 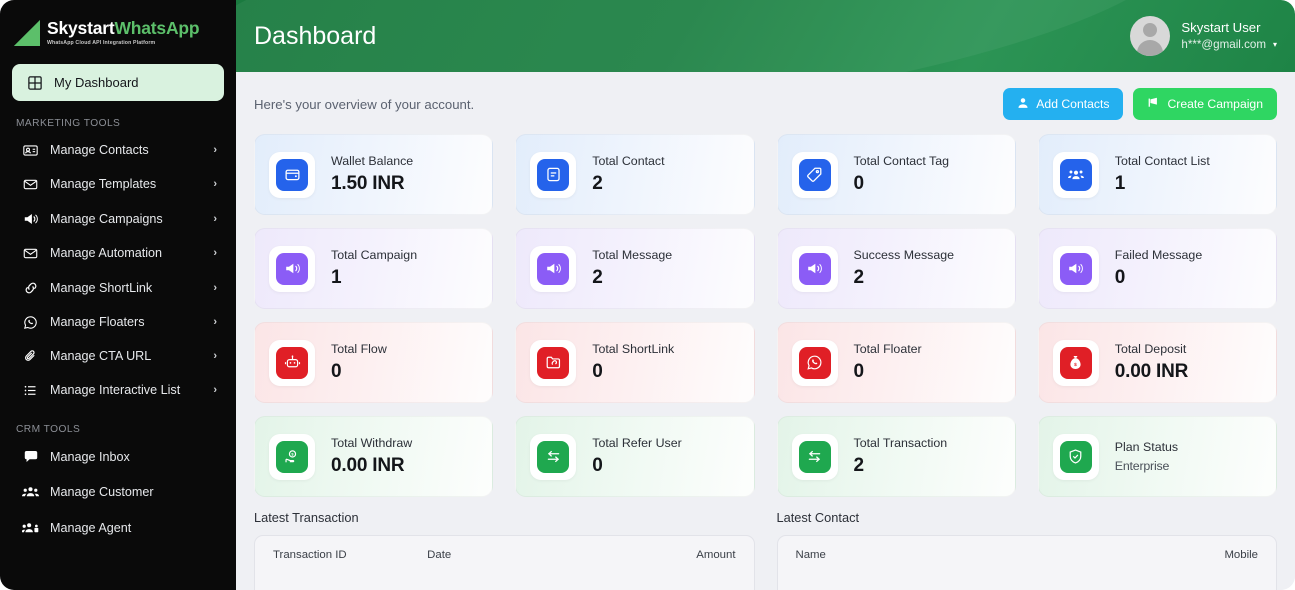 What do you see at coordinates (364, 104) in the screenshot?
I see `overview-text: Here's your overview of your account.` at bounding box center [364, 104].